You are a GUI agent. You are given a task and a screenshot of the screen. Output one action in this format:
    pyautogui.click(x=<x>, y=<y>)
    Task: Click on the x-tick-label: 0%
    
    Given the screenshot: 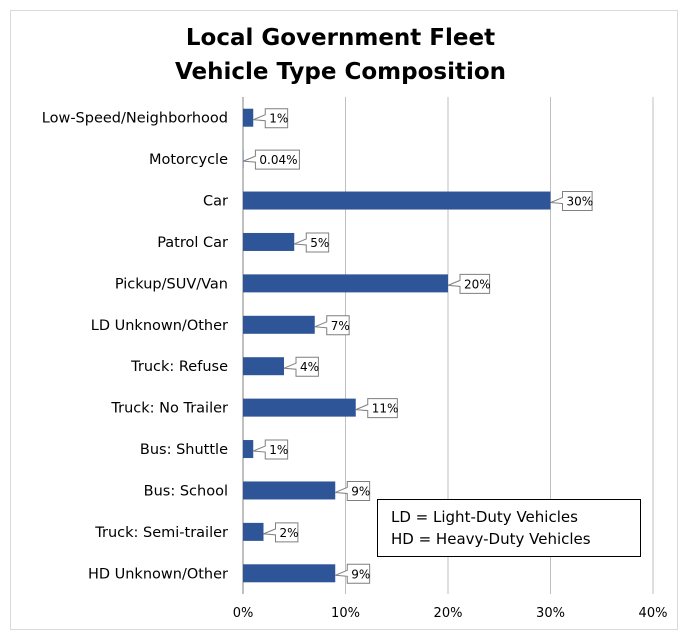 What is the action you would take?
    pyautogui.click(x=243, y=613)
    